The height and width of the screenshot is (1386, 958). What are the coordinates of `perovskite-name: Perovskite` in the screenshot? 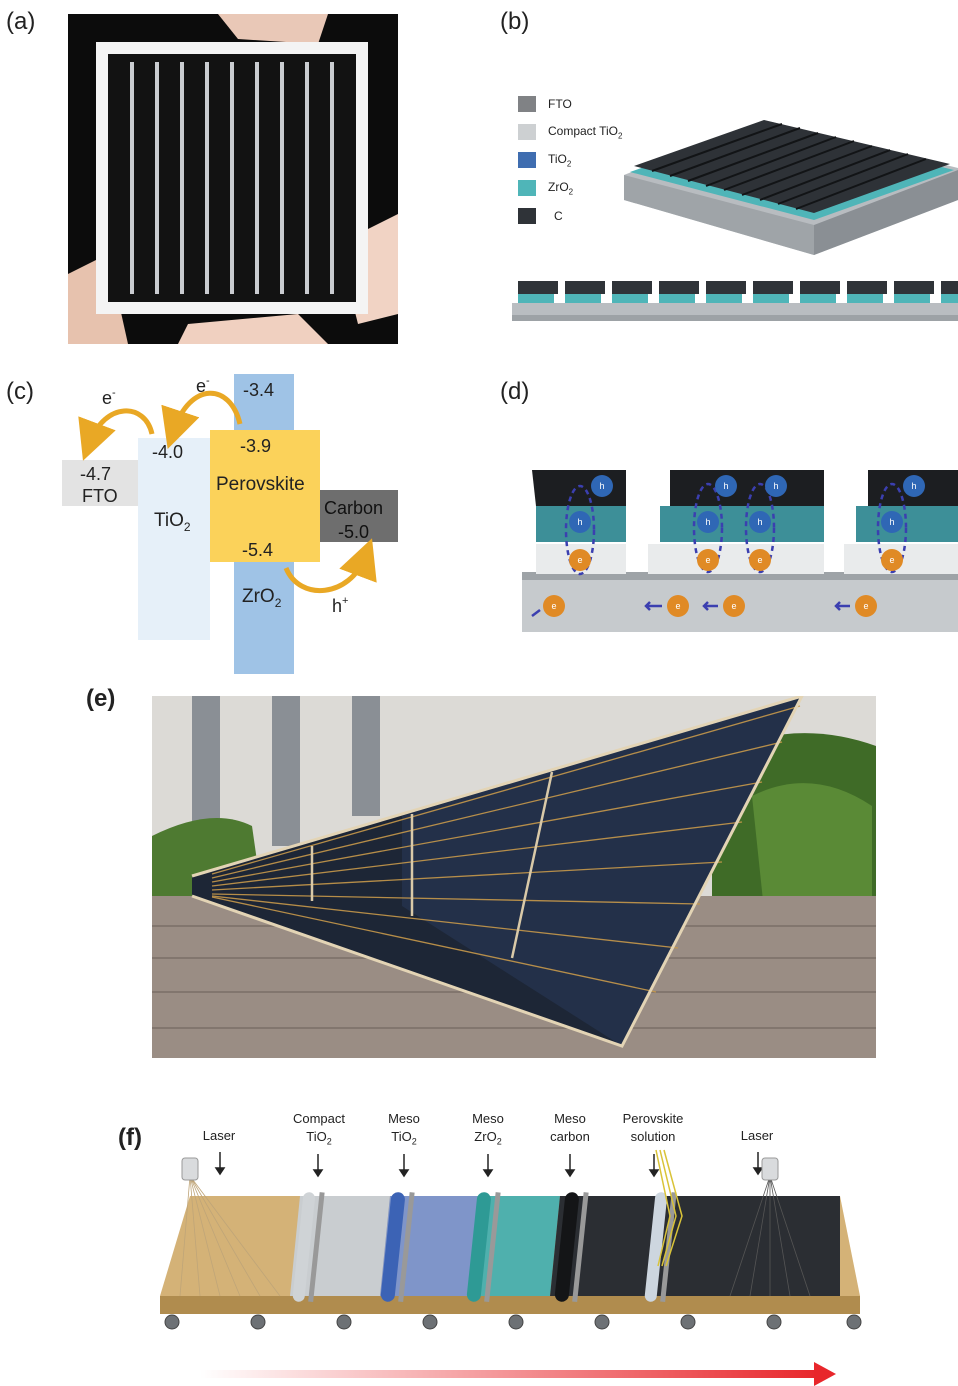 It's located at (260, 484).